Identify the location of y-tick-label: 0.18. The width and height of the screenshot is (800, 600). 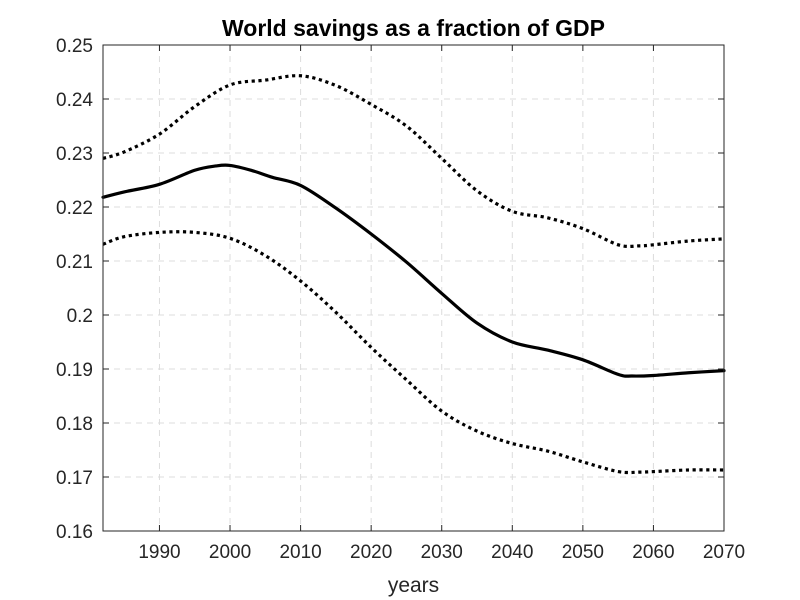
(74, 424).